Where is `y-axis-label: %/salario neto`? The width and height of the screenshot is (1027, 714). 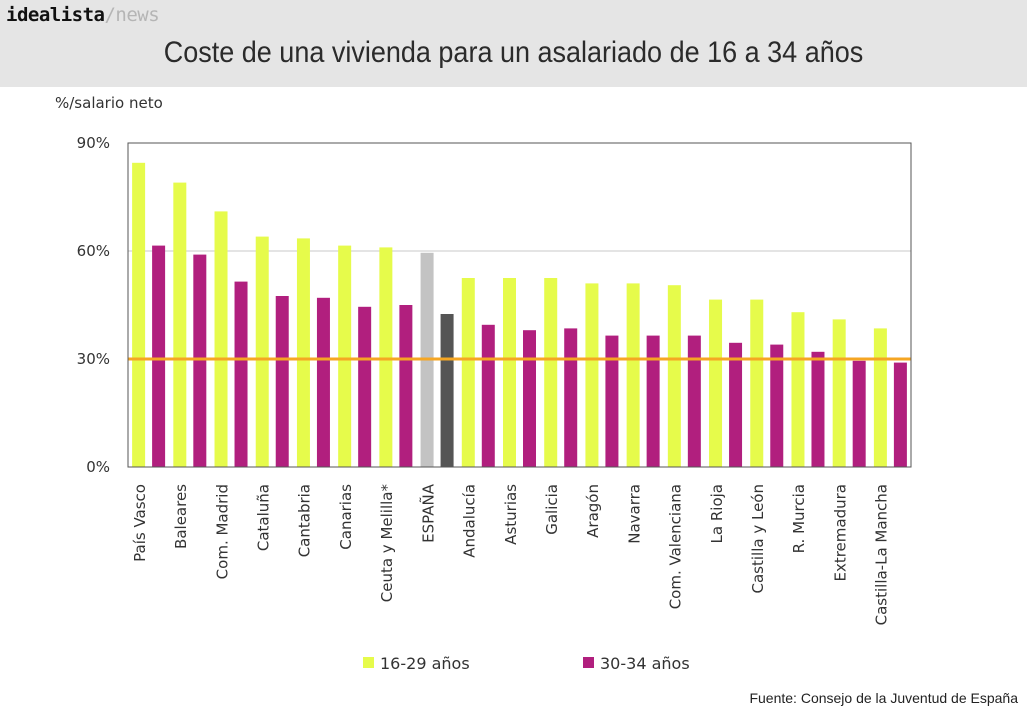
y-axis-label: %/salario neto is located at coordinates (109, 103).